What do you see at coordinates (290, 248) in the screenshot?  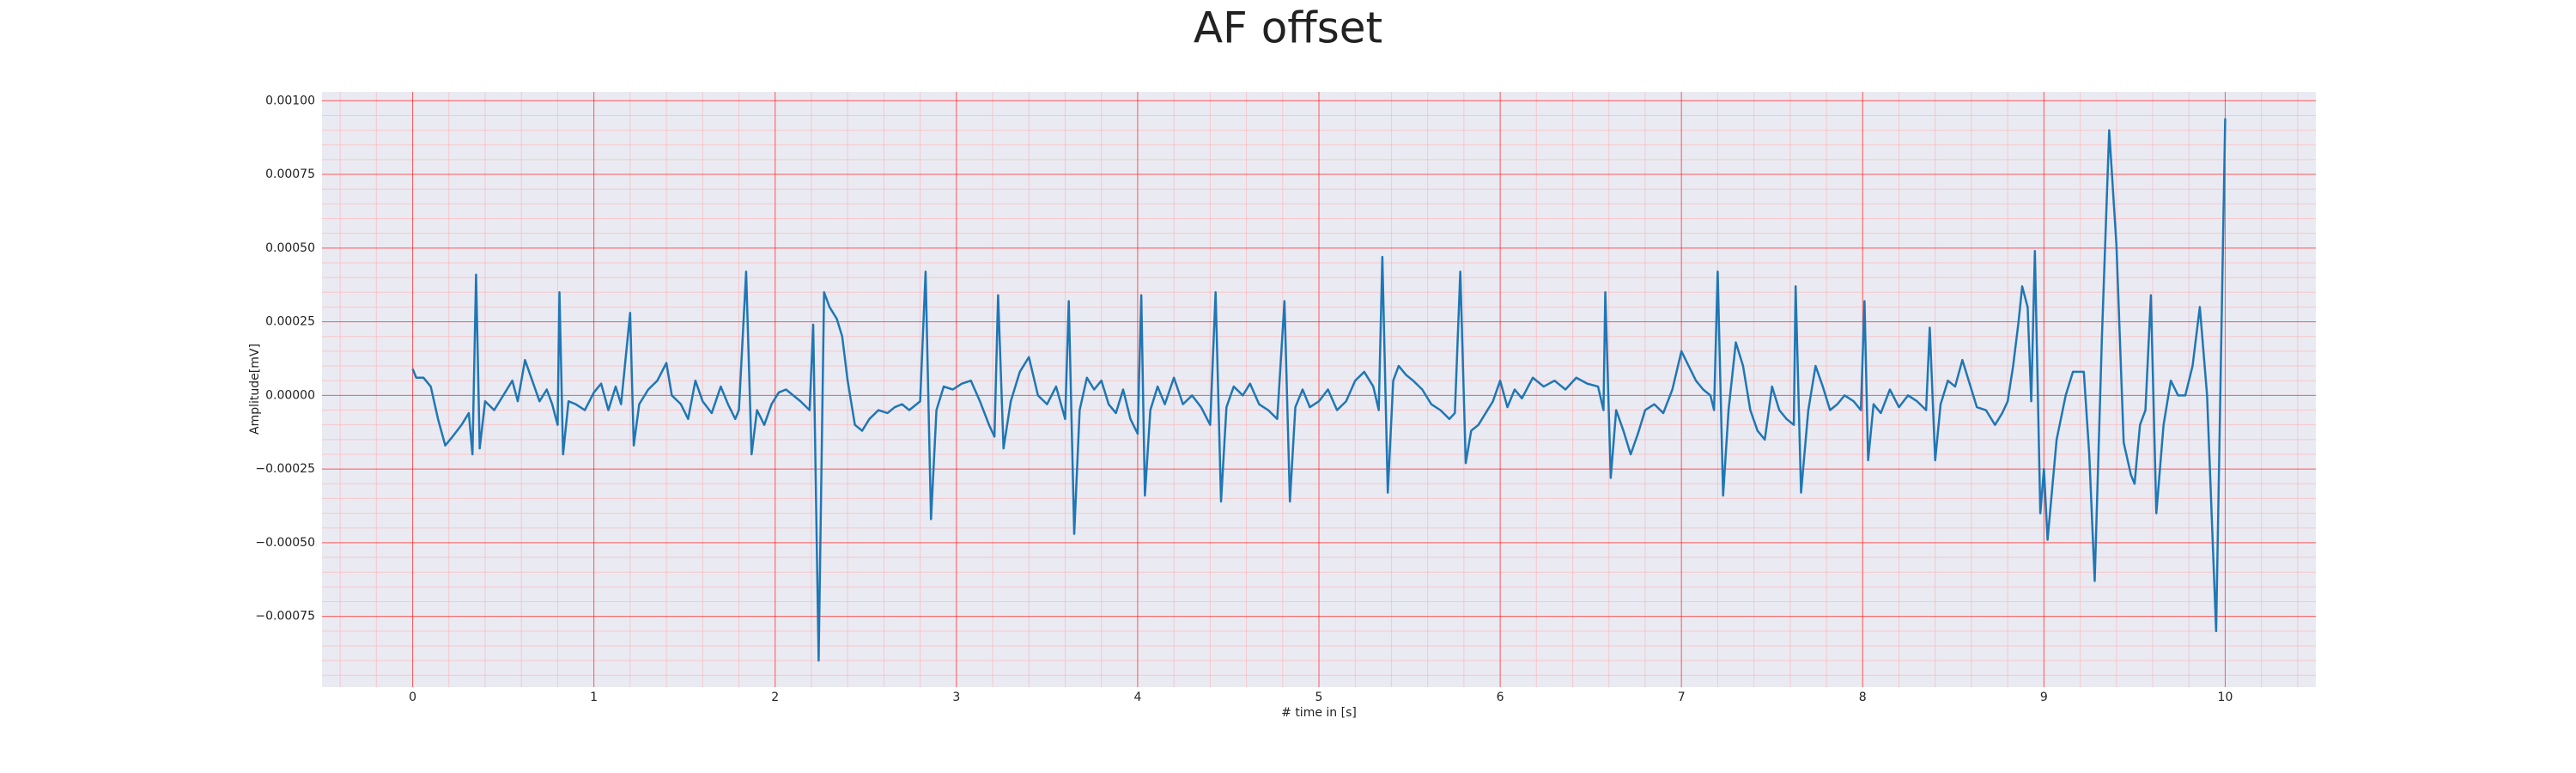 I see `y-tick-label: 0.00050` at bounding box center [290, 248].